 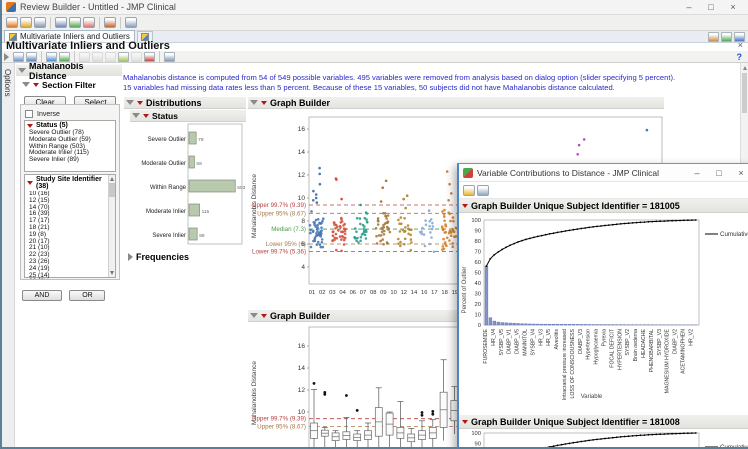 What do you see at coordinates (541, 337) in the screenshot?
I see `svg-text: HR_V3` at bounding box center [541, 337].